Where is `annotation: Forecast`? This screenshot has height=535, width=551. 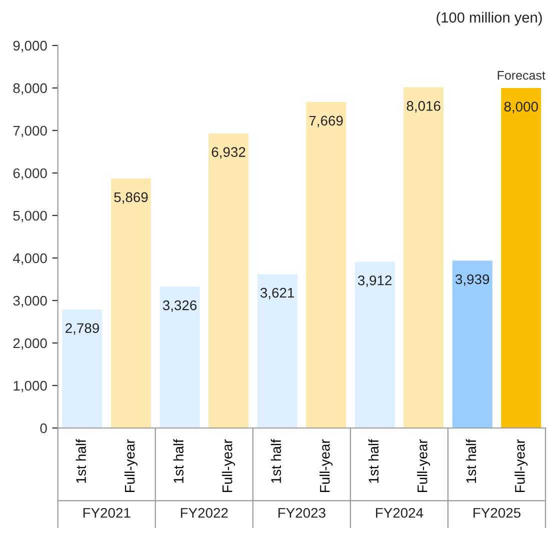 annotation: Forecast is located at coordinates (522, 75).